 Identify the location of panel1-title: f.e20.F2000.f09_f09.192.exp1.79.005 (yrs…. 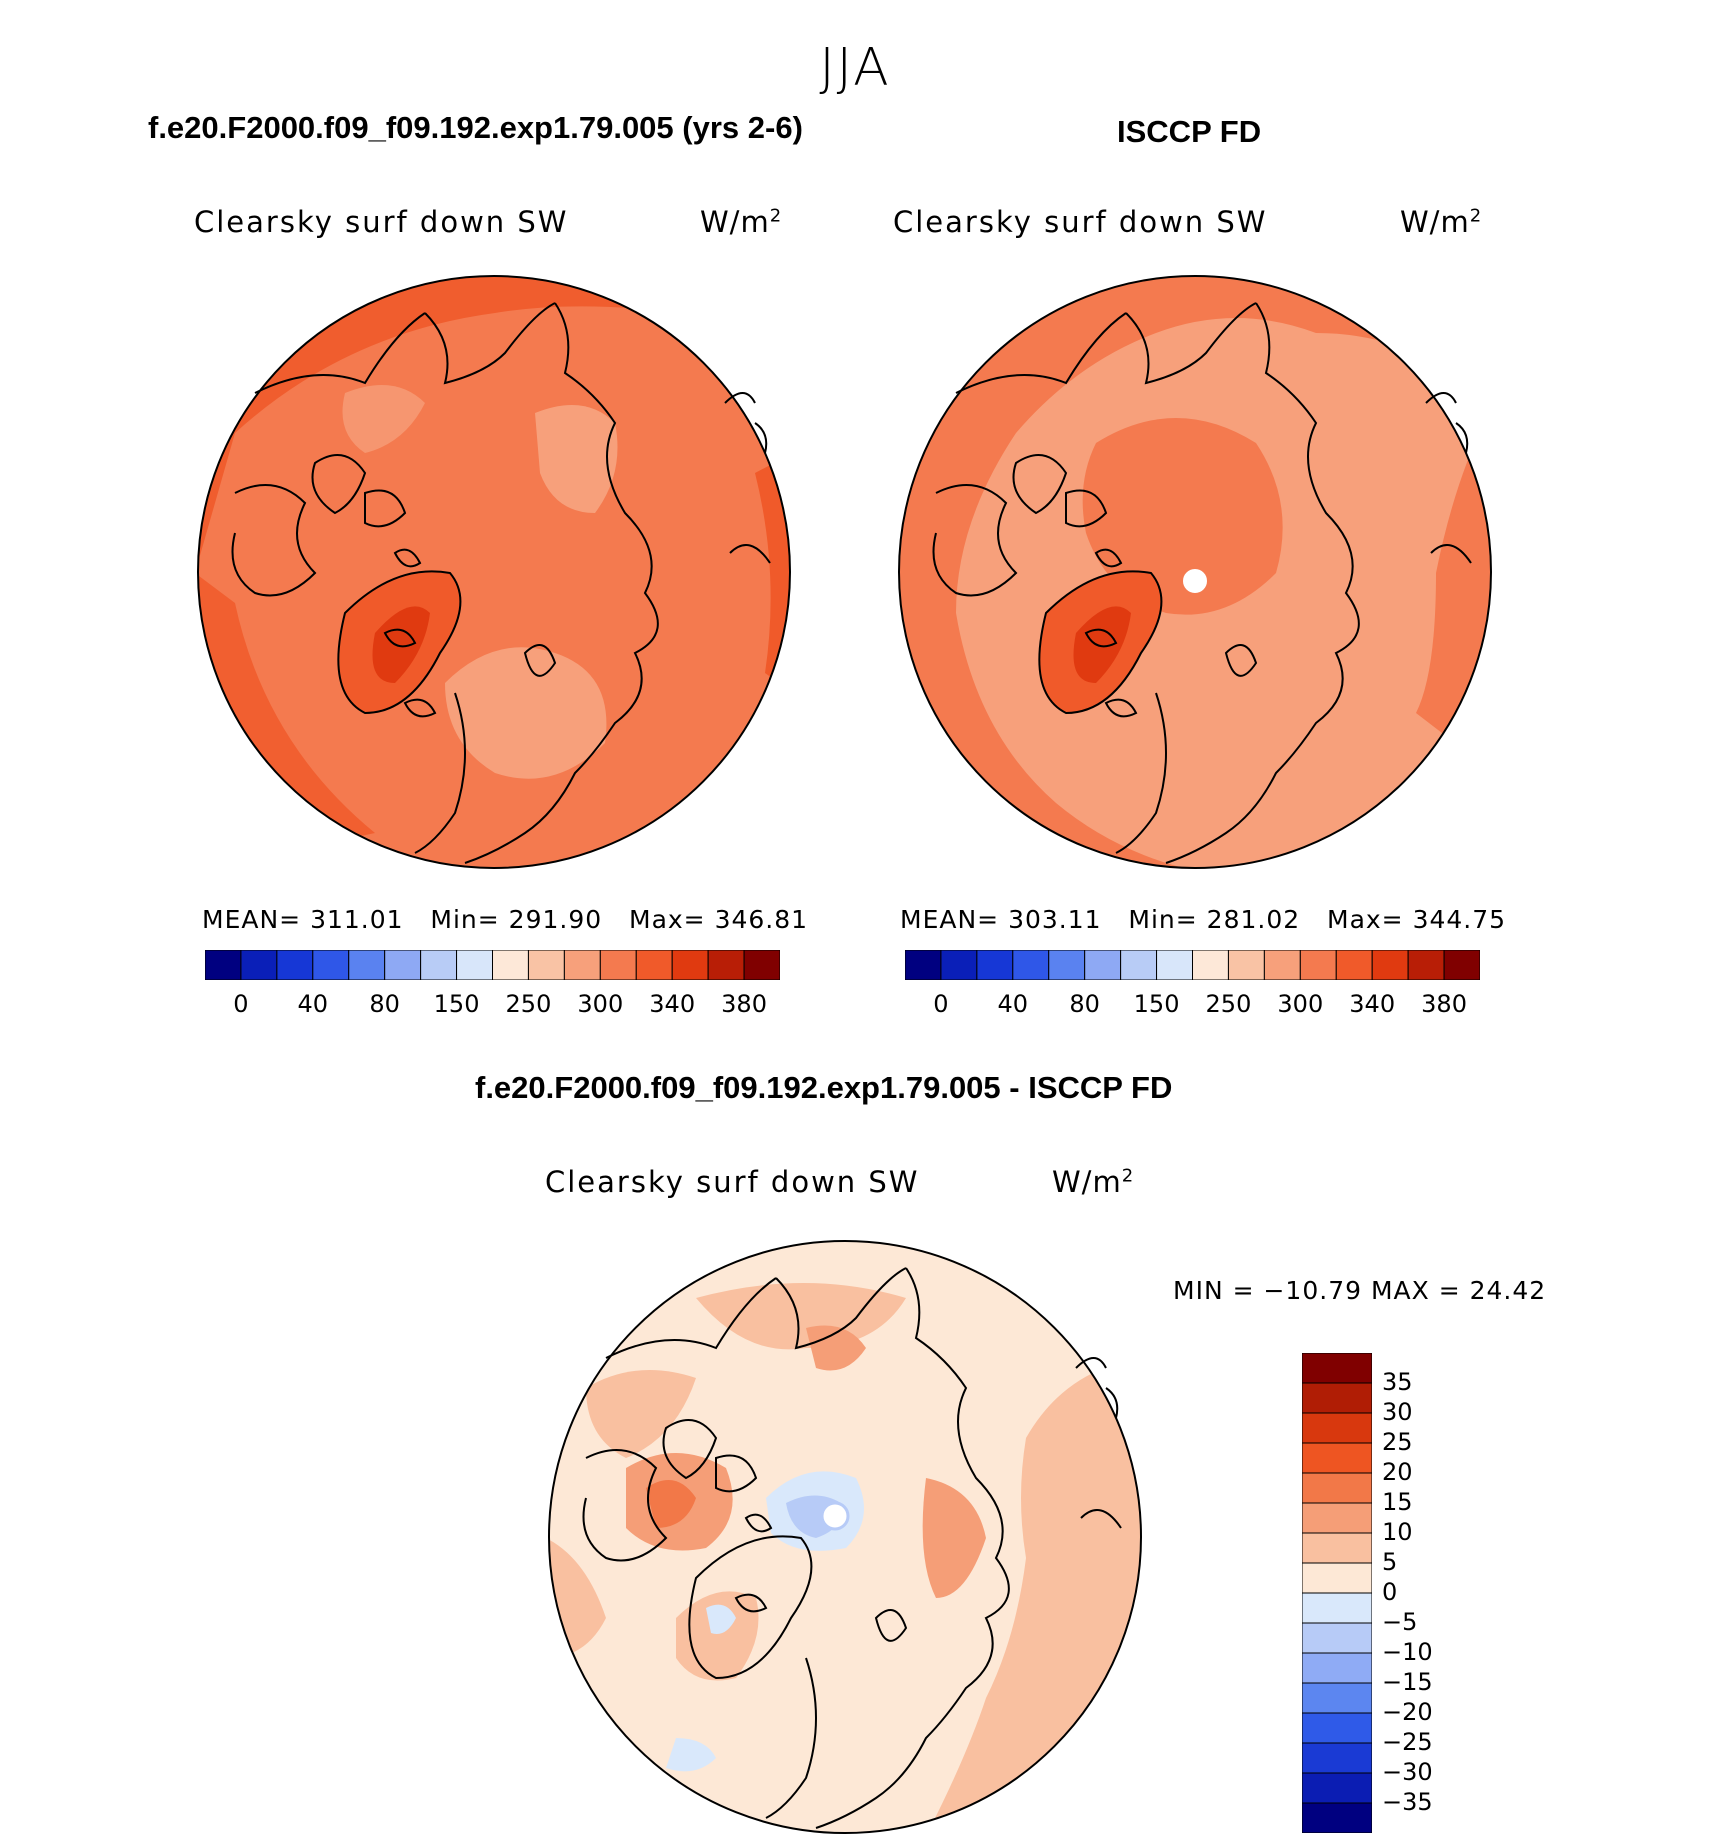
(475, 127).